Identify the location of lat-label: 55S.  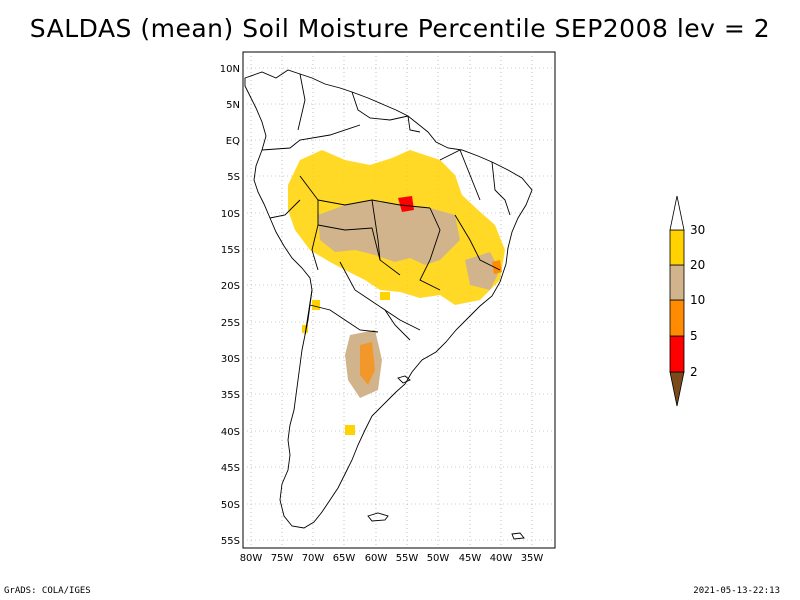
(230, 541).